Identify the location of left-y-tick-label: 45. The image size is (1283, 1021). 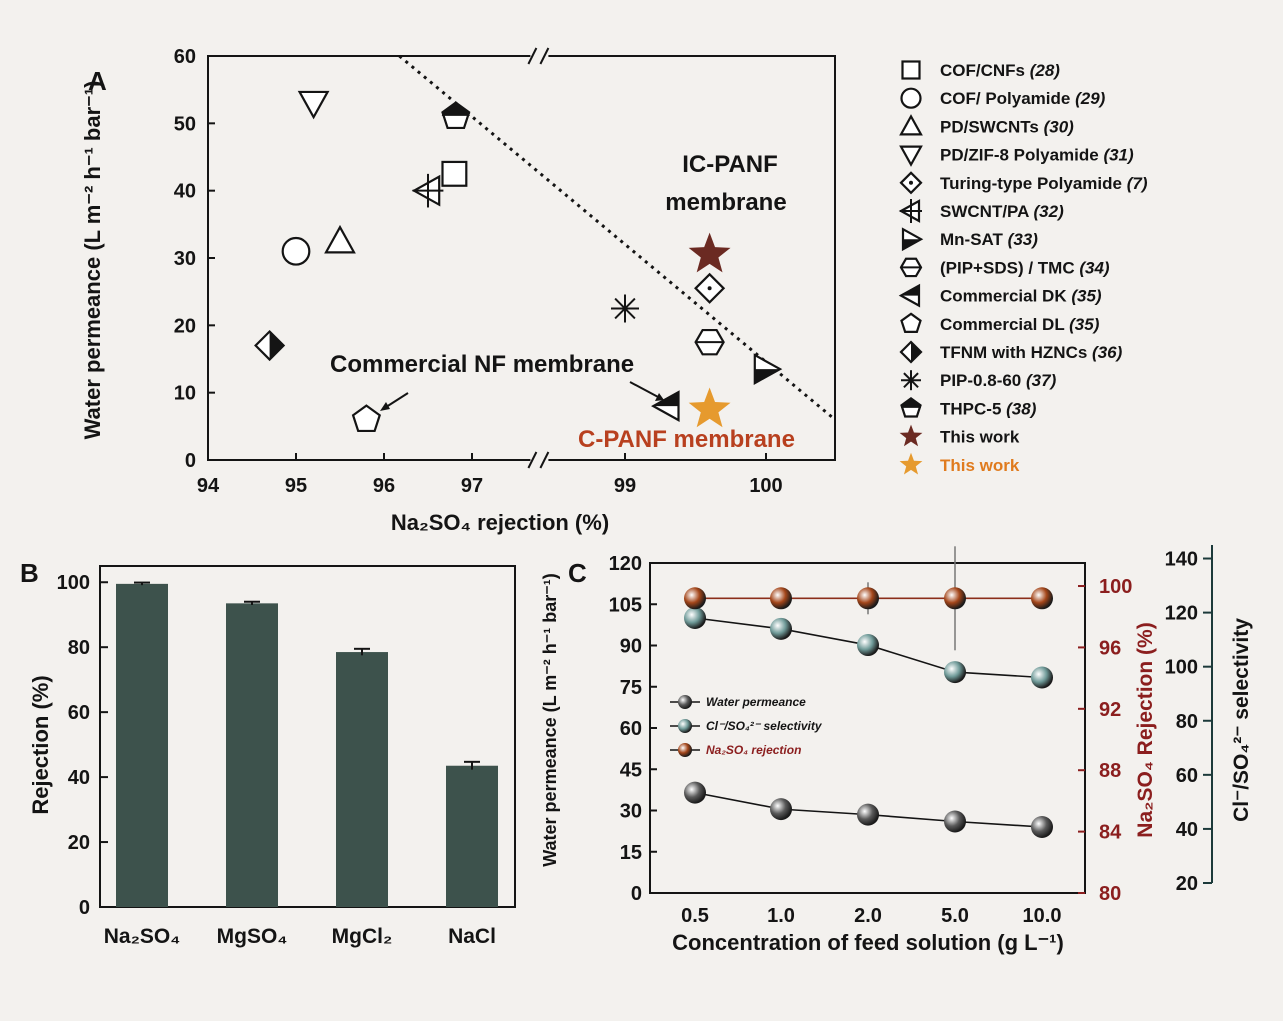
(631, 770).